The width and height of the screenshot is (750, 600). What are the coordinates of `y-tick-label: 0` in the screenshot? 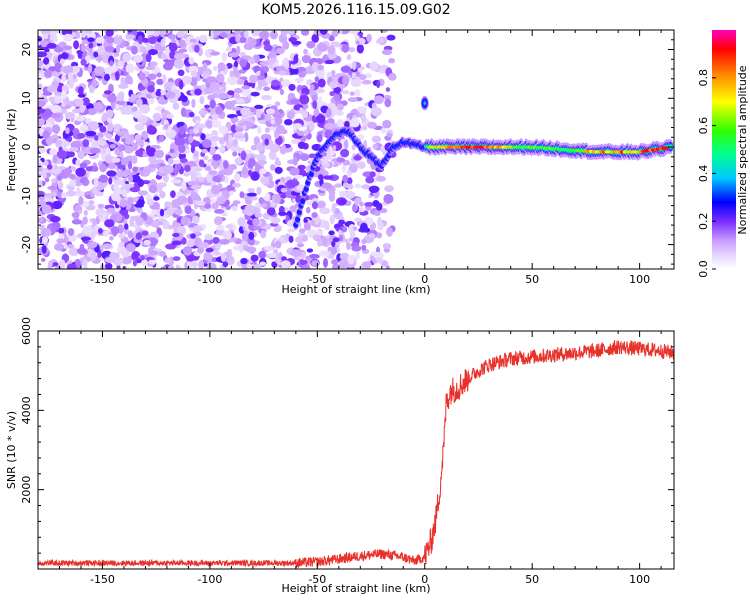 It's located at (26, 147).